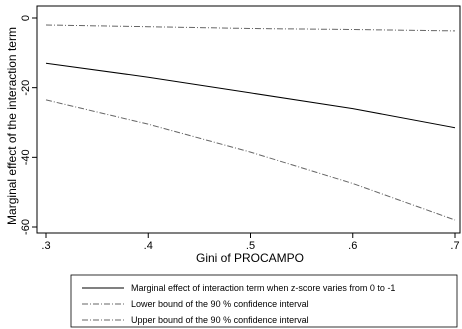 This screenshot has height=329, width=462. What do you see at coordinates (26, 227) in the screenshot?
I see `y-tick-label: -60` at bounding box center [26, 227].